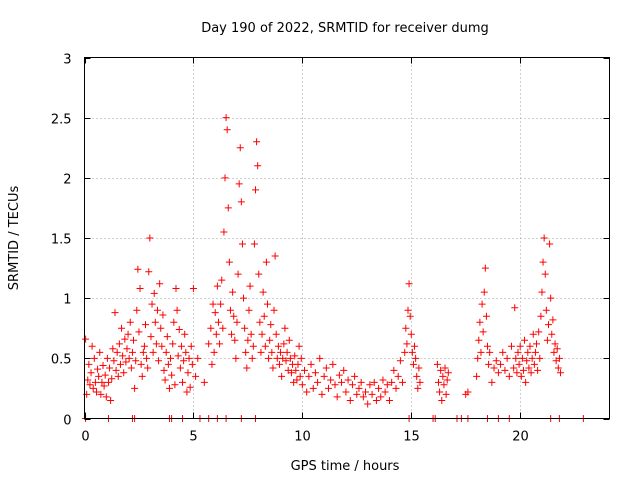 The width and height of the screenshot is (640, 480). Describe the element at coordinates (345, 466) in the screenshot. I see `x-axis-label: GPS time / hours` at that location.